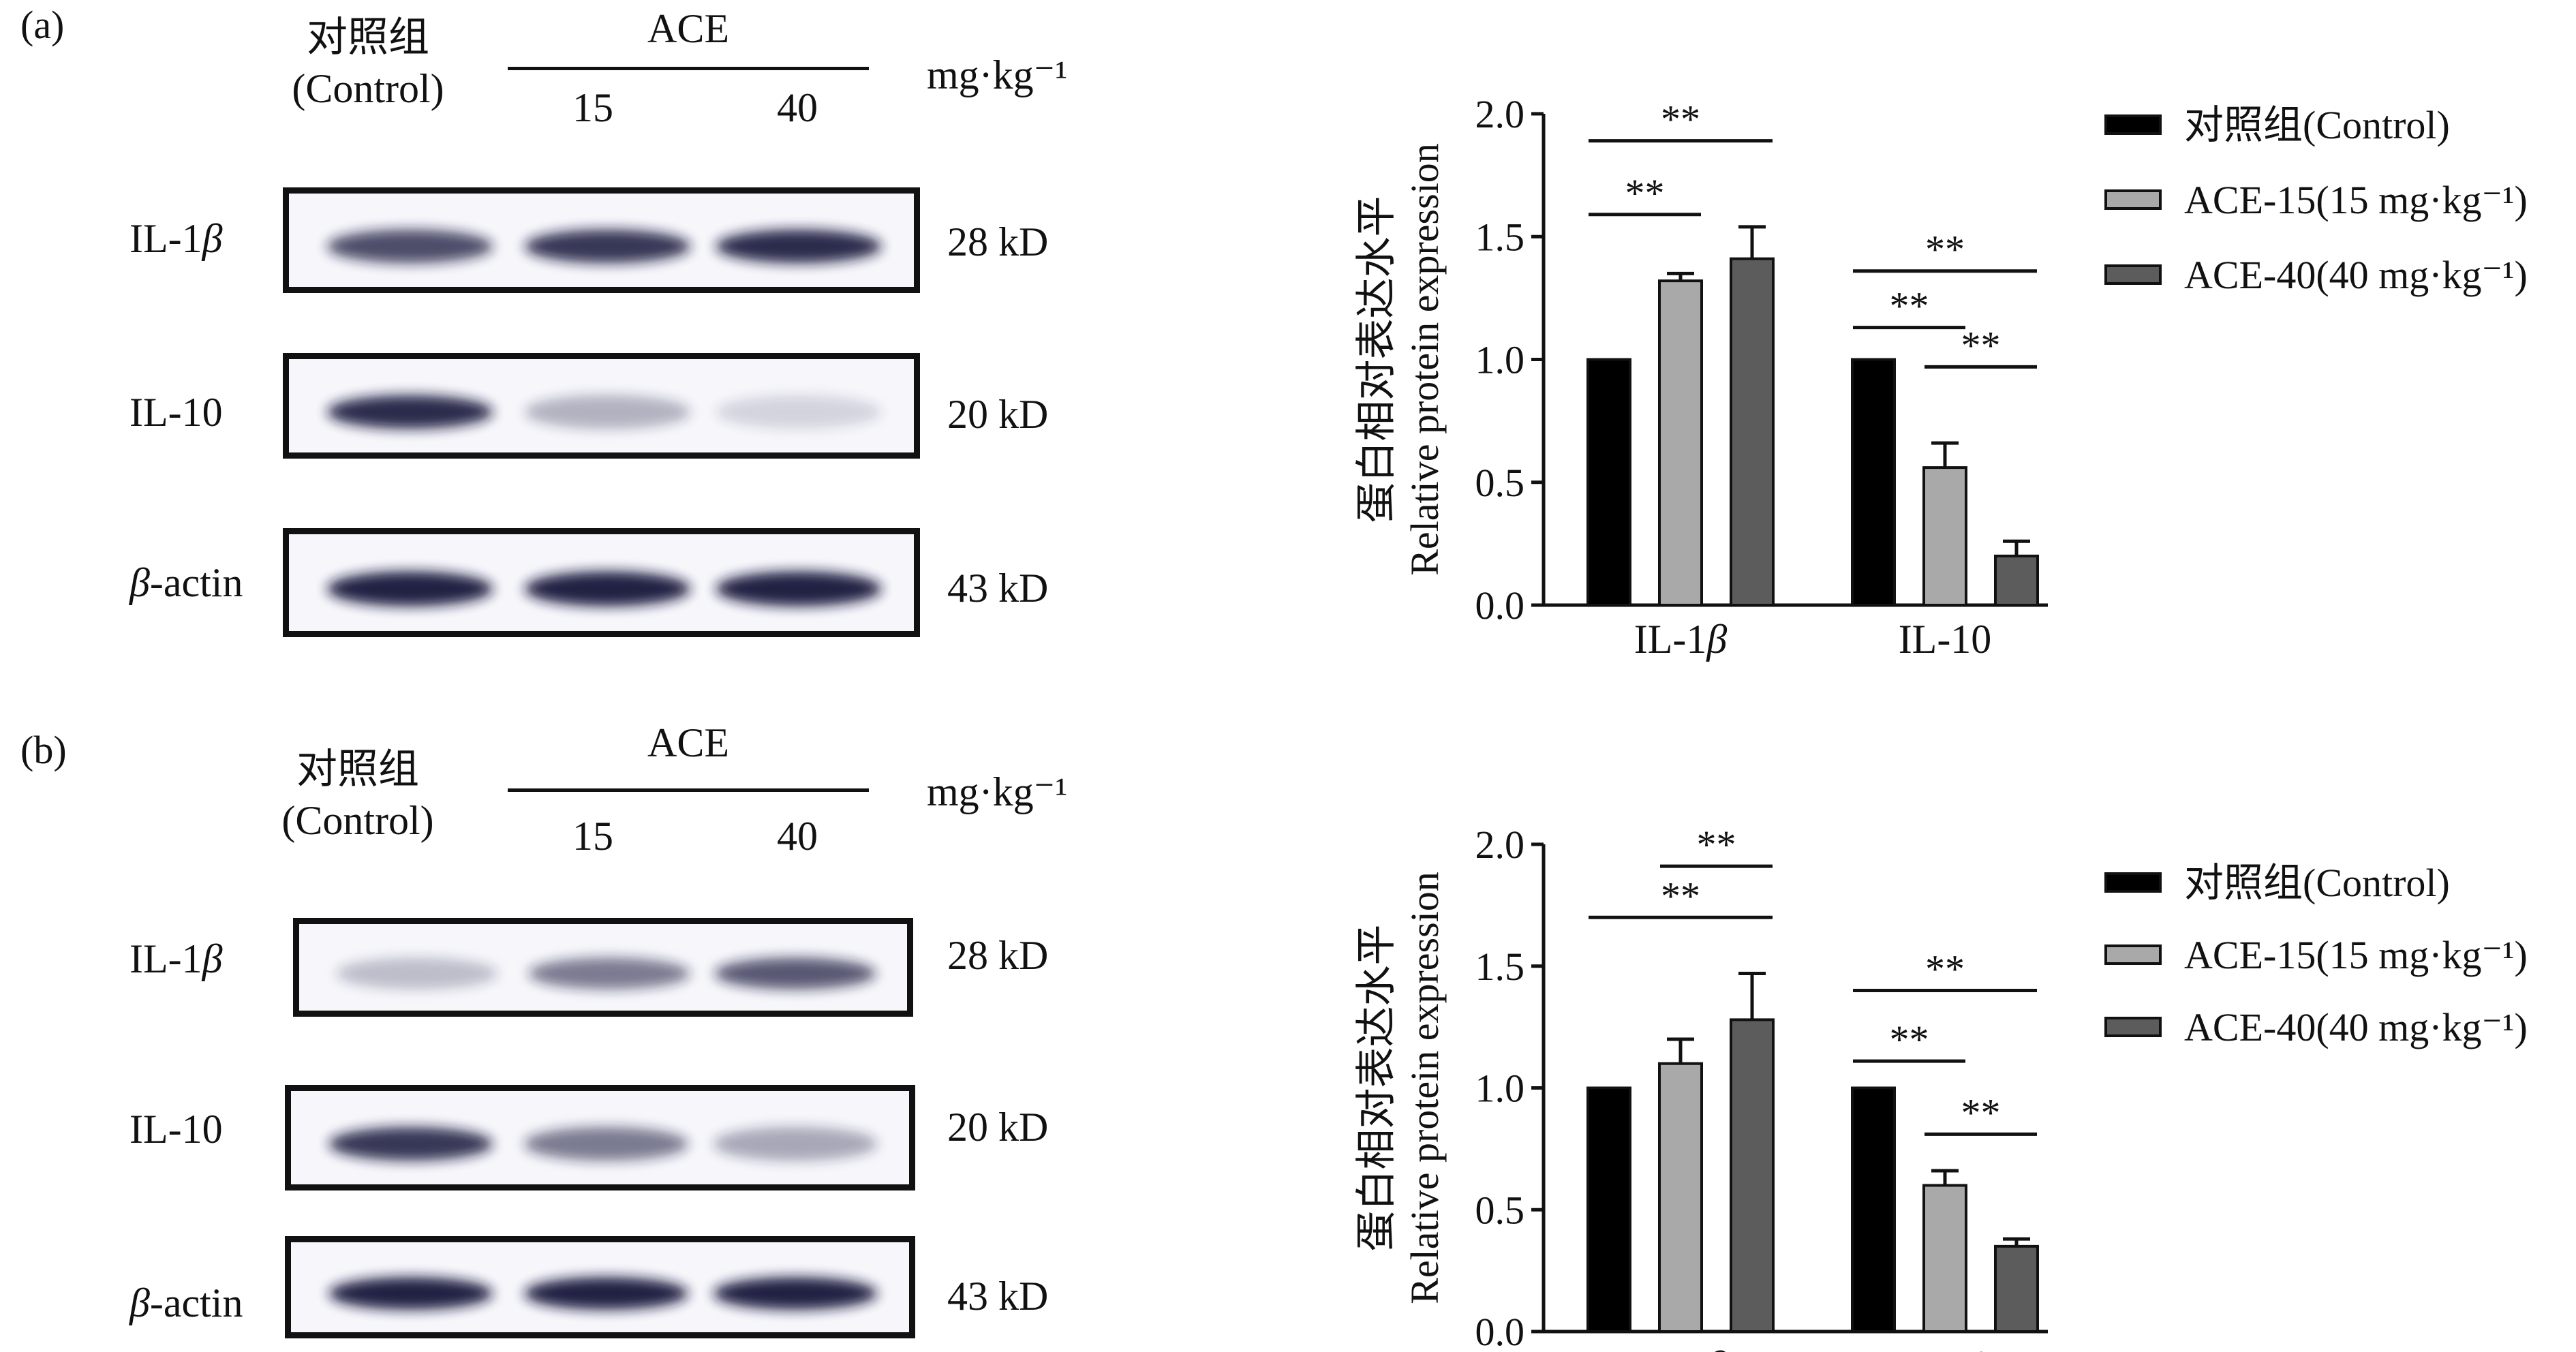  I want to click on y-axis-label-en: Relative protein expression, so click(1425, 359).